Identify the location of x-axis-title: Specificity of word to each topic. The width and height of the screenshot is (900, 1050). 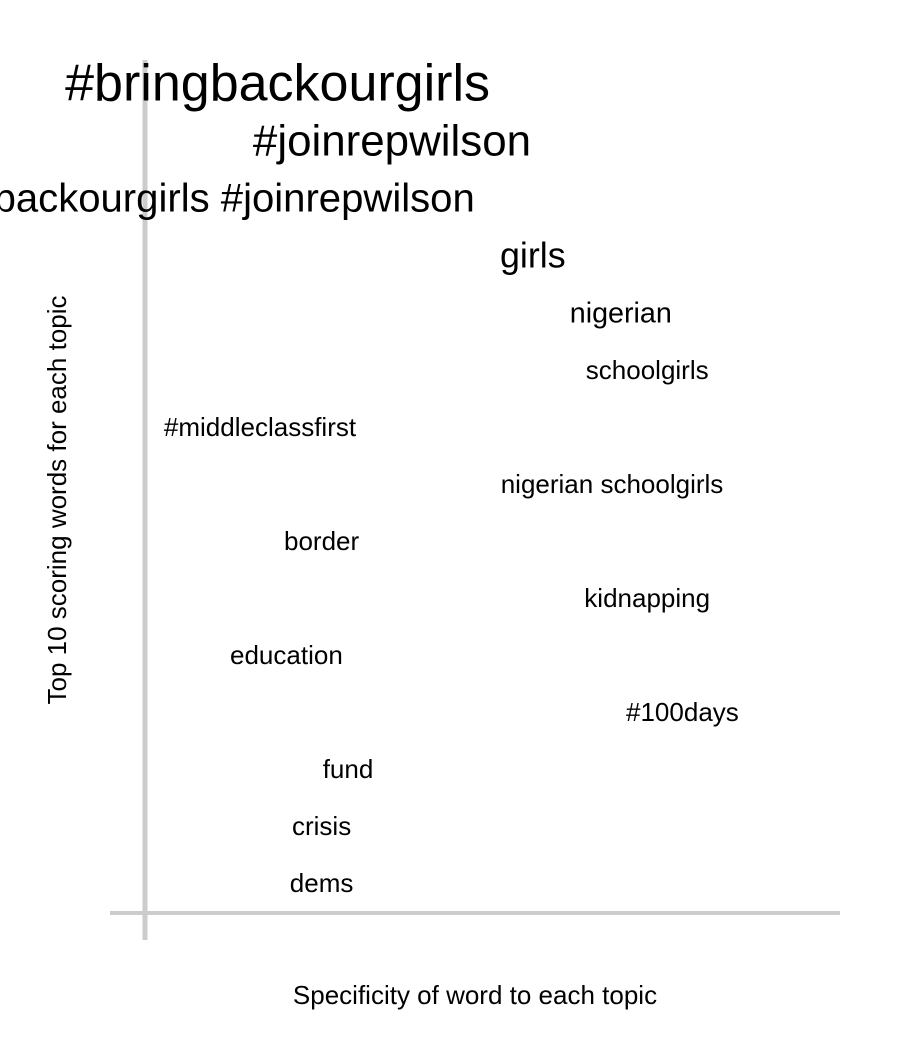
(475, 995).